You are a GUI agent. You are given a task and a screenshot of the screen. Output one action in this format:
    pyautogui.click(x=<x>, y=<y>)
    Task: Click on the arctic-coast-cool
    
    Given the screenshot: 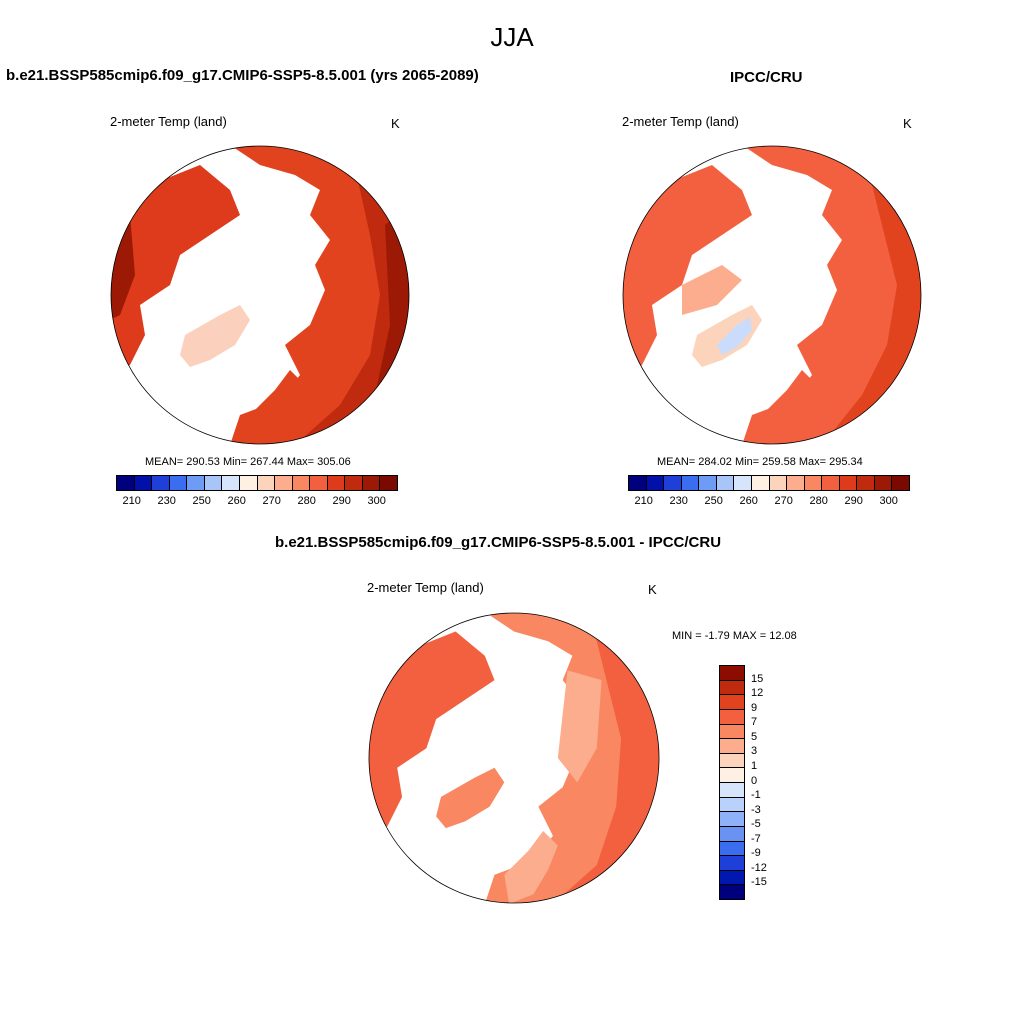 What is the action you would take?
    pyautogui.click(x=712, y=290)
    